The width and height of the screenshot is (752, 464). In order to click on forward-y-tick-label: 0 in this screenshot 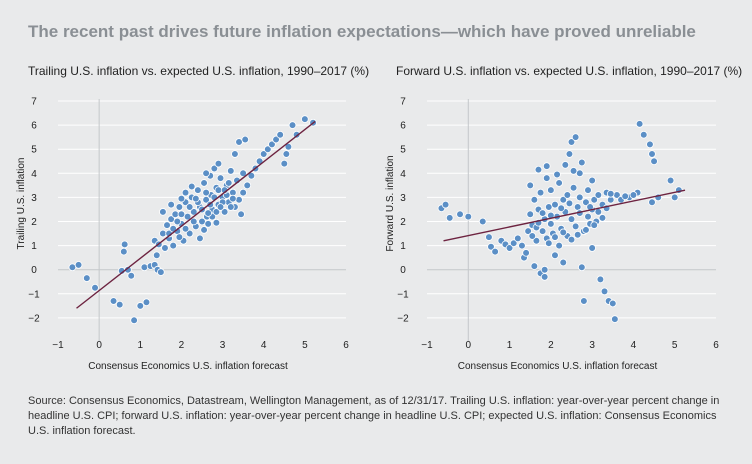, I will do `click(403, 270)`.